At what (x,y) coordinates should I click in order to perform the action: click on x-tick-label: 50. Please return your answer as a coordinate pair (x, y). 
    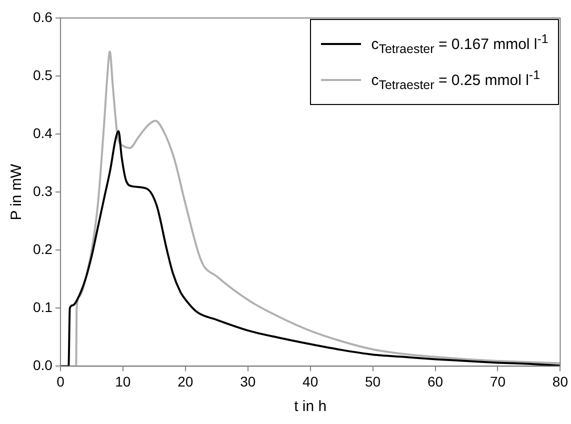
    Looking at the image, I should click on (373, 381).